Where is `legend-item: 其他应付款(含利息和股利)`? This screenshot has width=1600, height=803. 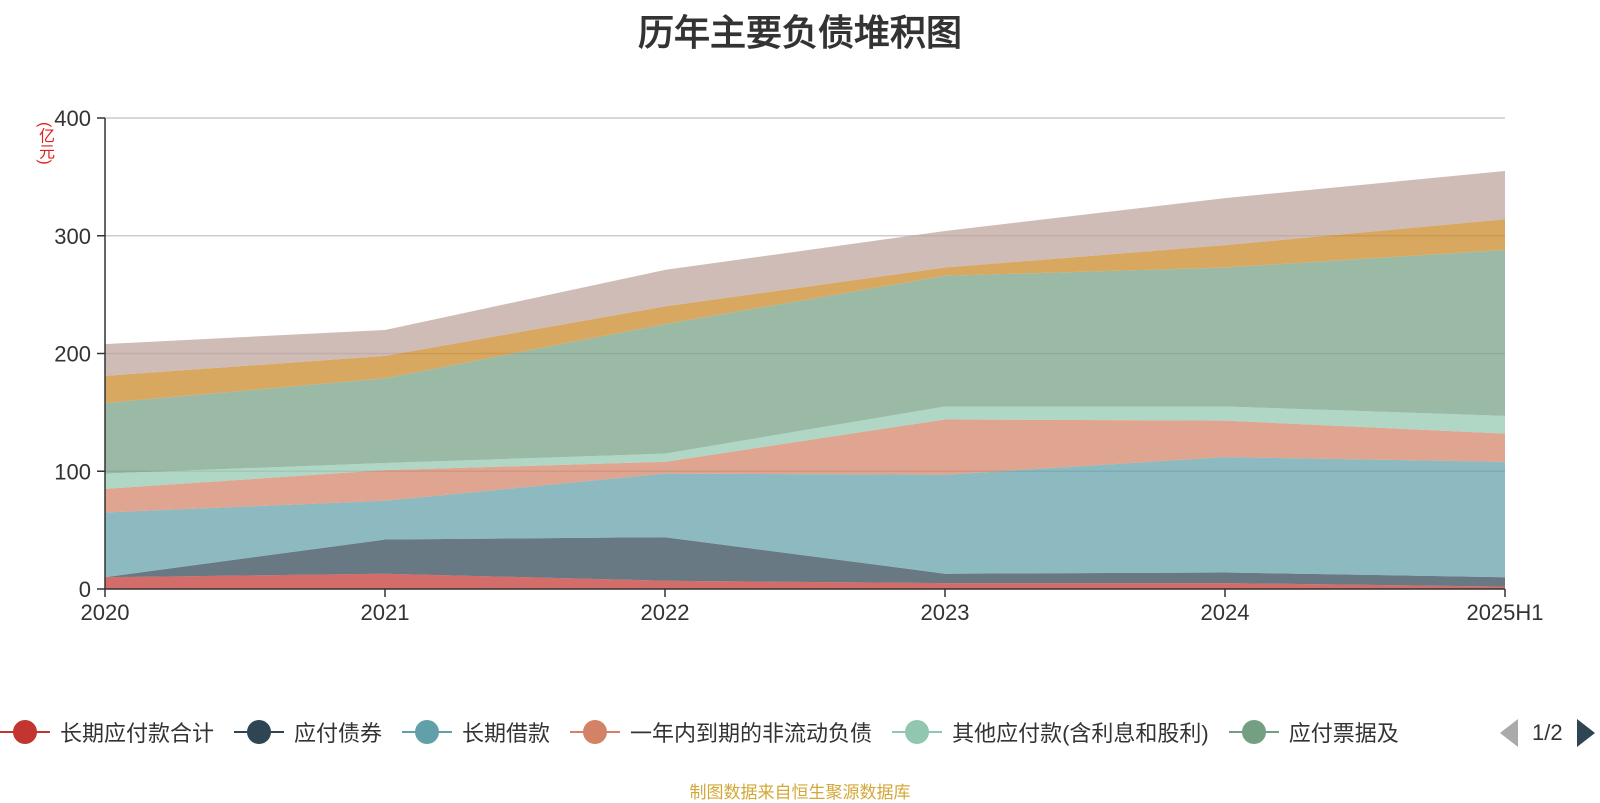 legend-item: 其他应付款(含利息和股利) is located at coordinates (1050, 732).